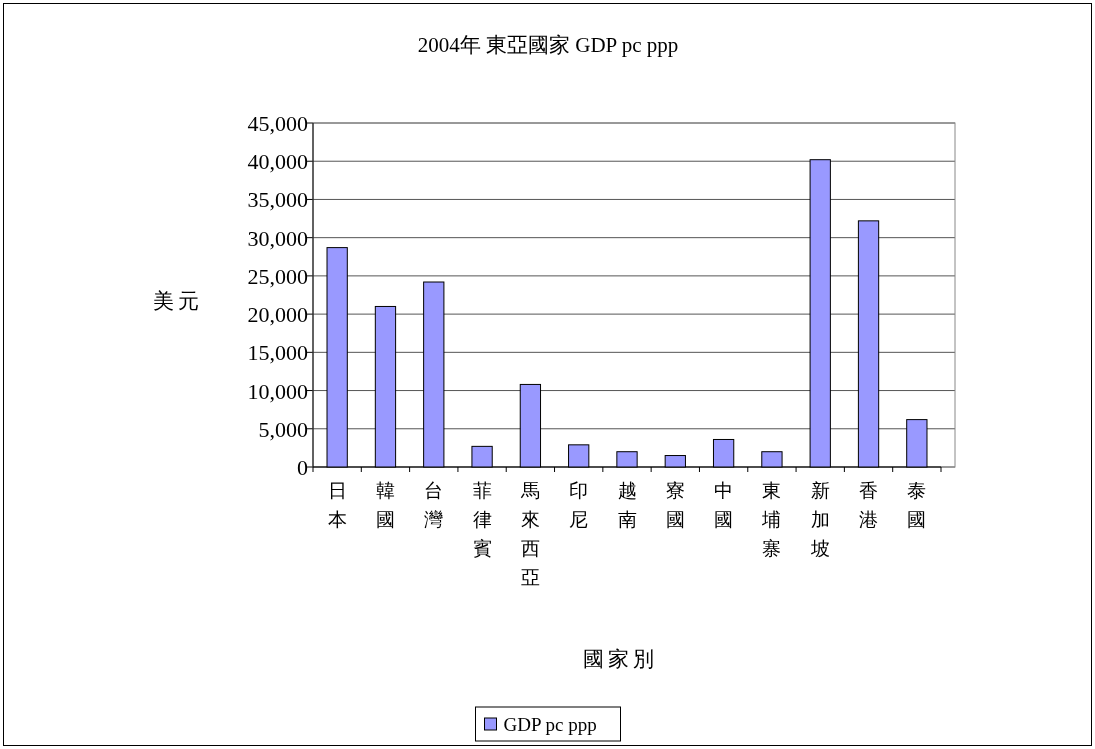 This screenshot has width=1095, height=749. I want to click on x-tick-label: 馬來西亞, so click(529, 534).